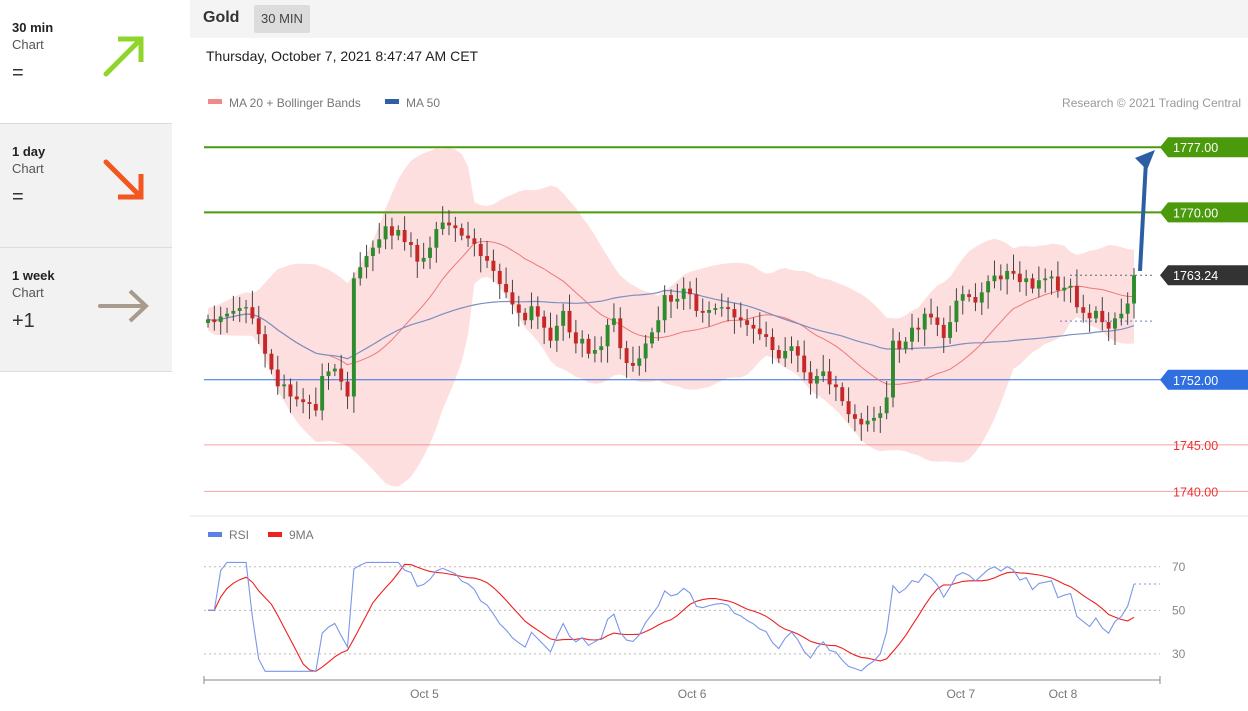  Describe the element at coordinates (86, 186) in the screenshot. I see `period-1day-chart: 1 day Chart =` at that location.